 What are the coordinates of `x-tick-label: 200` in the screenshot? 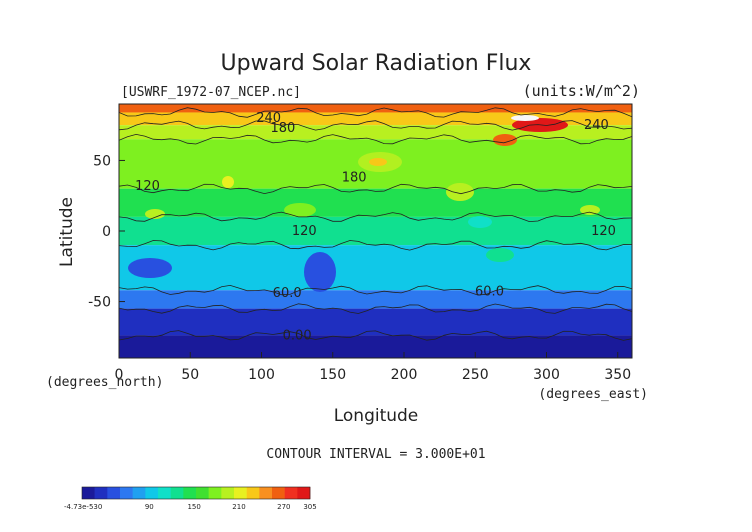 It's located at (404, 375).